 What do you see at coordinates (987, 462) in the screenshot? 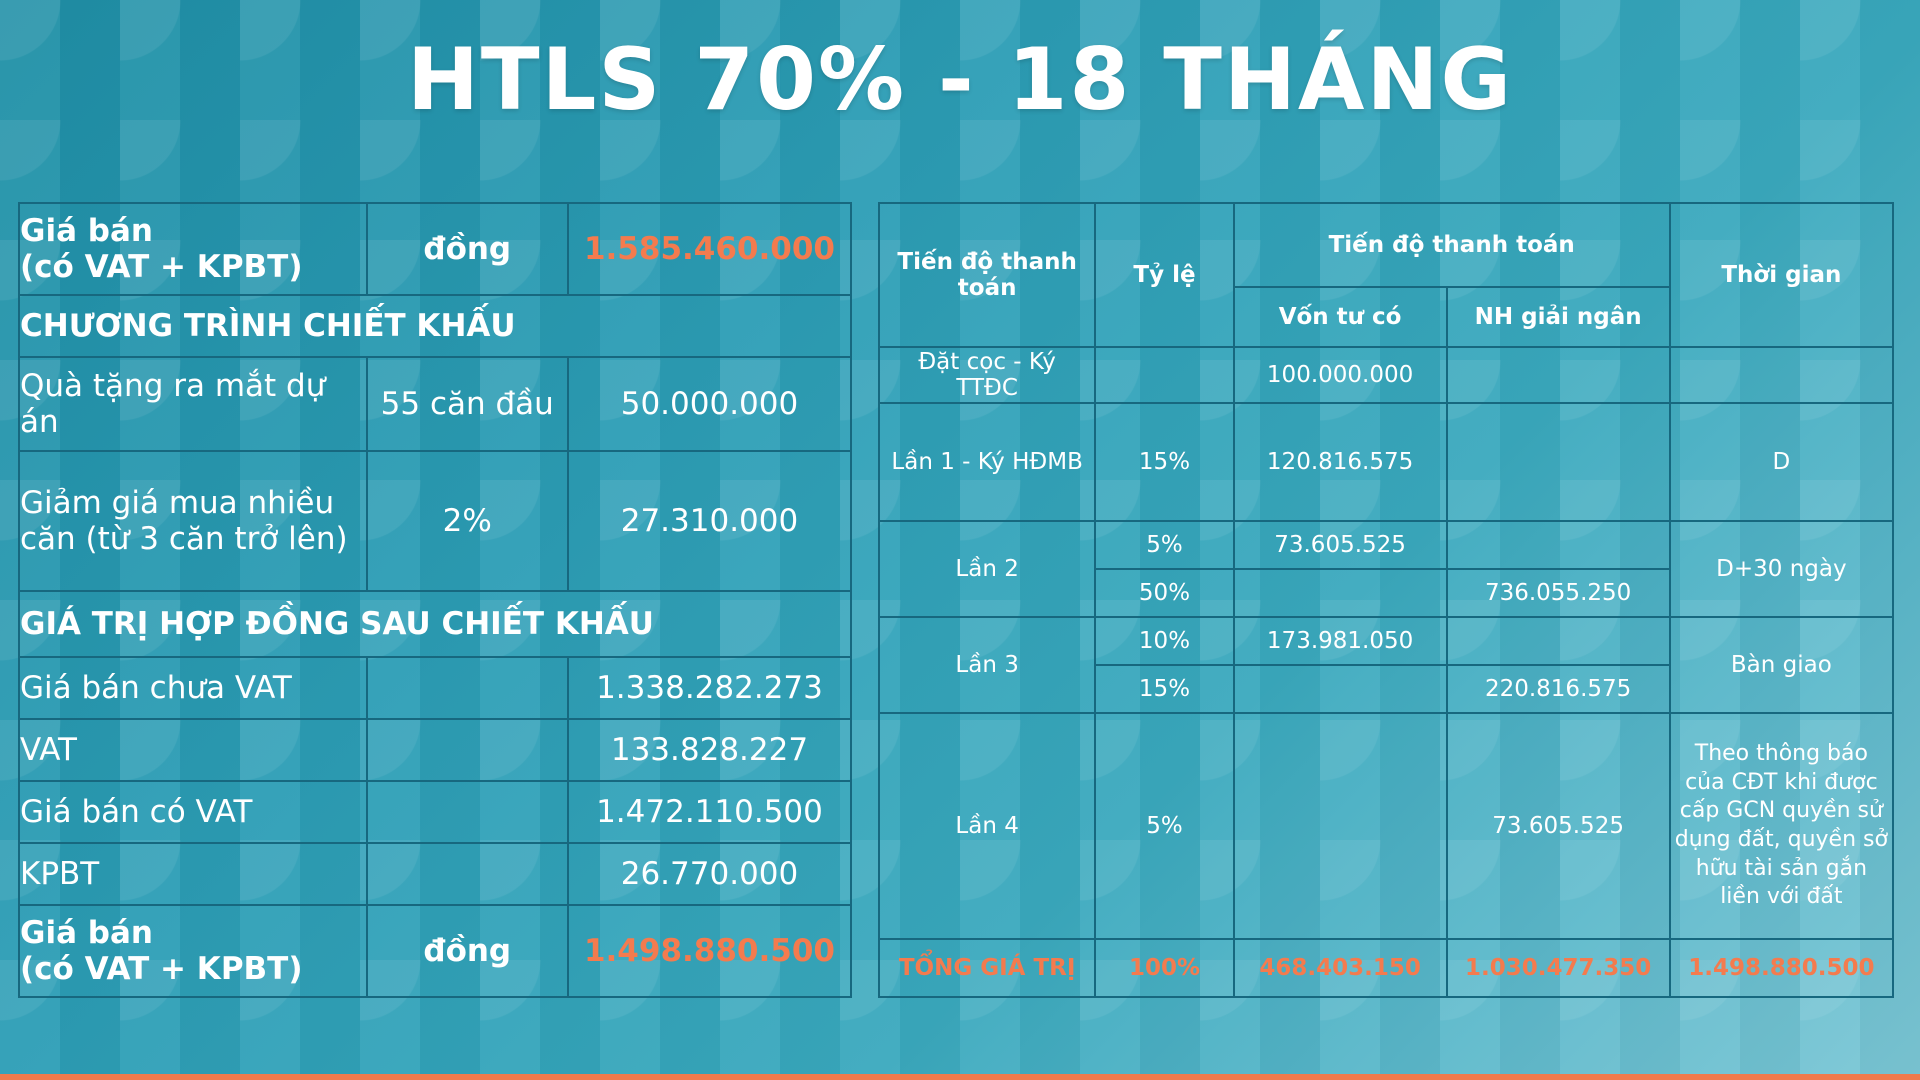
I see `lan1-stage: Lần 1 - Ký HĐMB` at bounding box center [987, 462].